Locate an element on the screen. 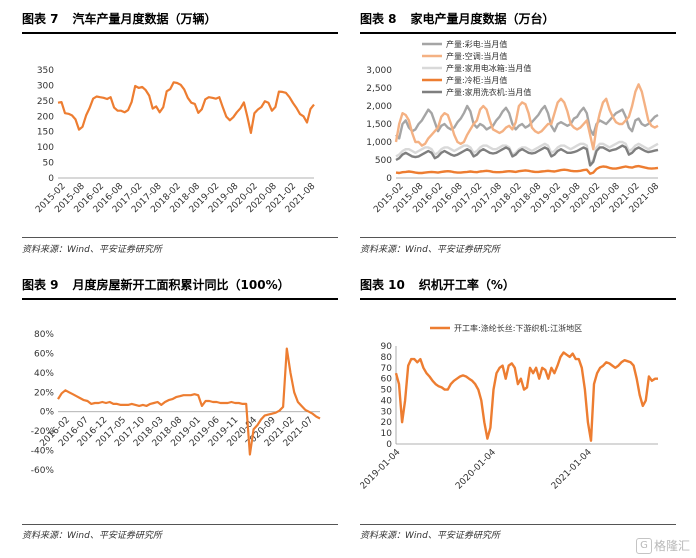 This screenshot has height=558, width=696. panel-title: 图表 9 月度房屋新开工面积累计同比（100%） is located at coordinates (156, 285).